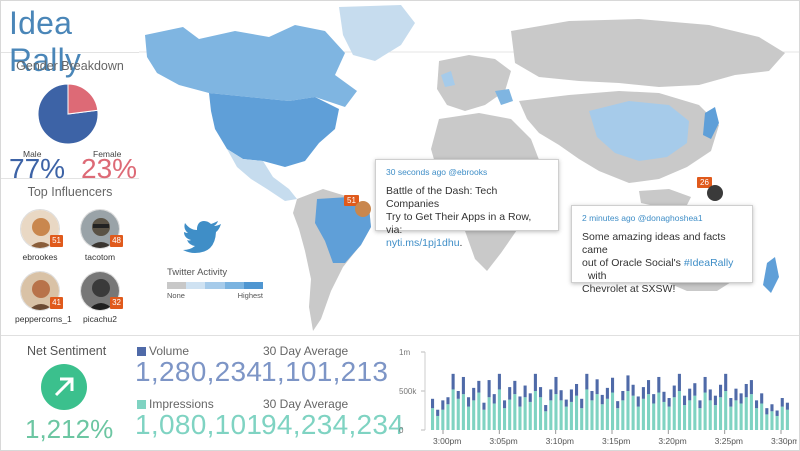 The image size is (800, 451). Describe the element at coordinates (100, 297) in the screenshot. I see `influencer-item: 32 picachu2` at that location.